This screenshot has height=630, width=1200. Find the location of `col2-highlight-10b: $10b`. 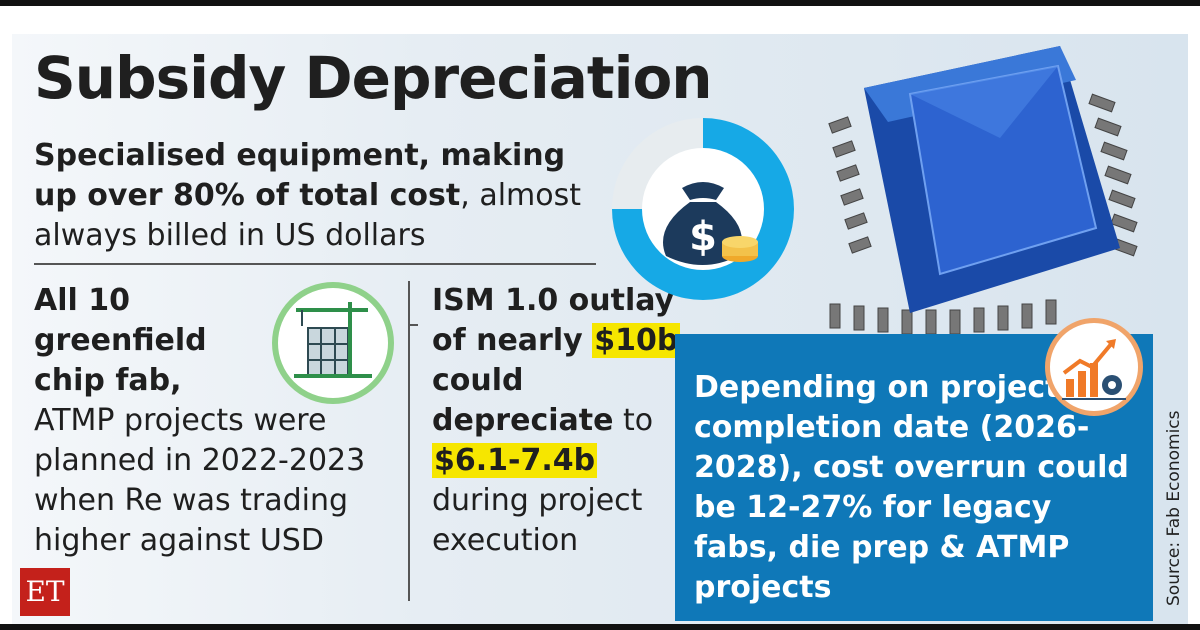

col2-highlight-10b: $10b is located at coordinates (636, 340).